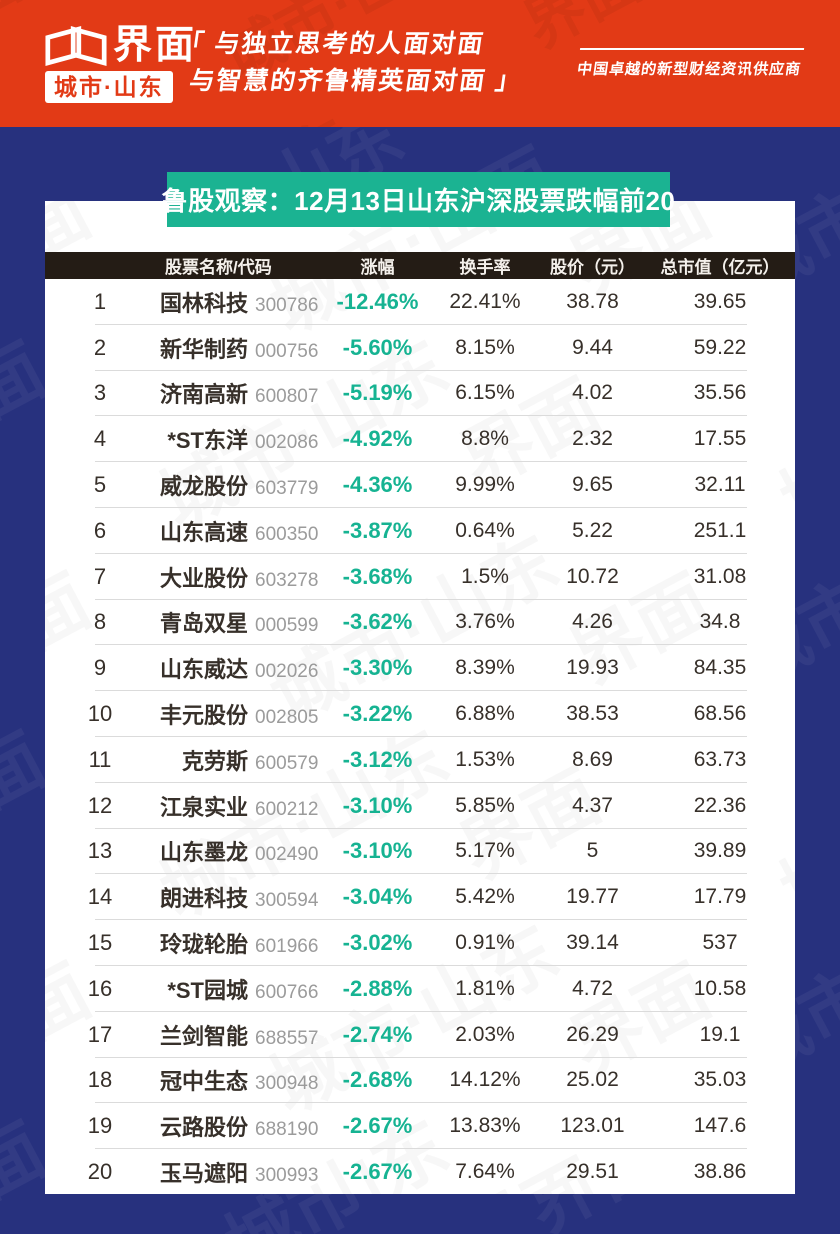 The width and height of the screenshot is (840, 1234). I want to click on turnover-cell: 8.39%, so click(485, 668).